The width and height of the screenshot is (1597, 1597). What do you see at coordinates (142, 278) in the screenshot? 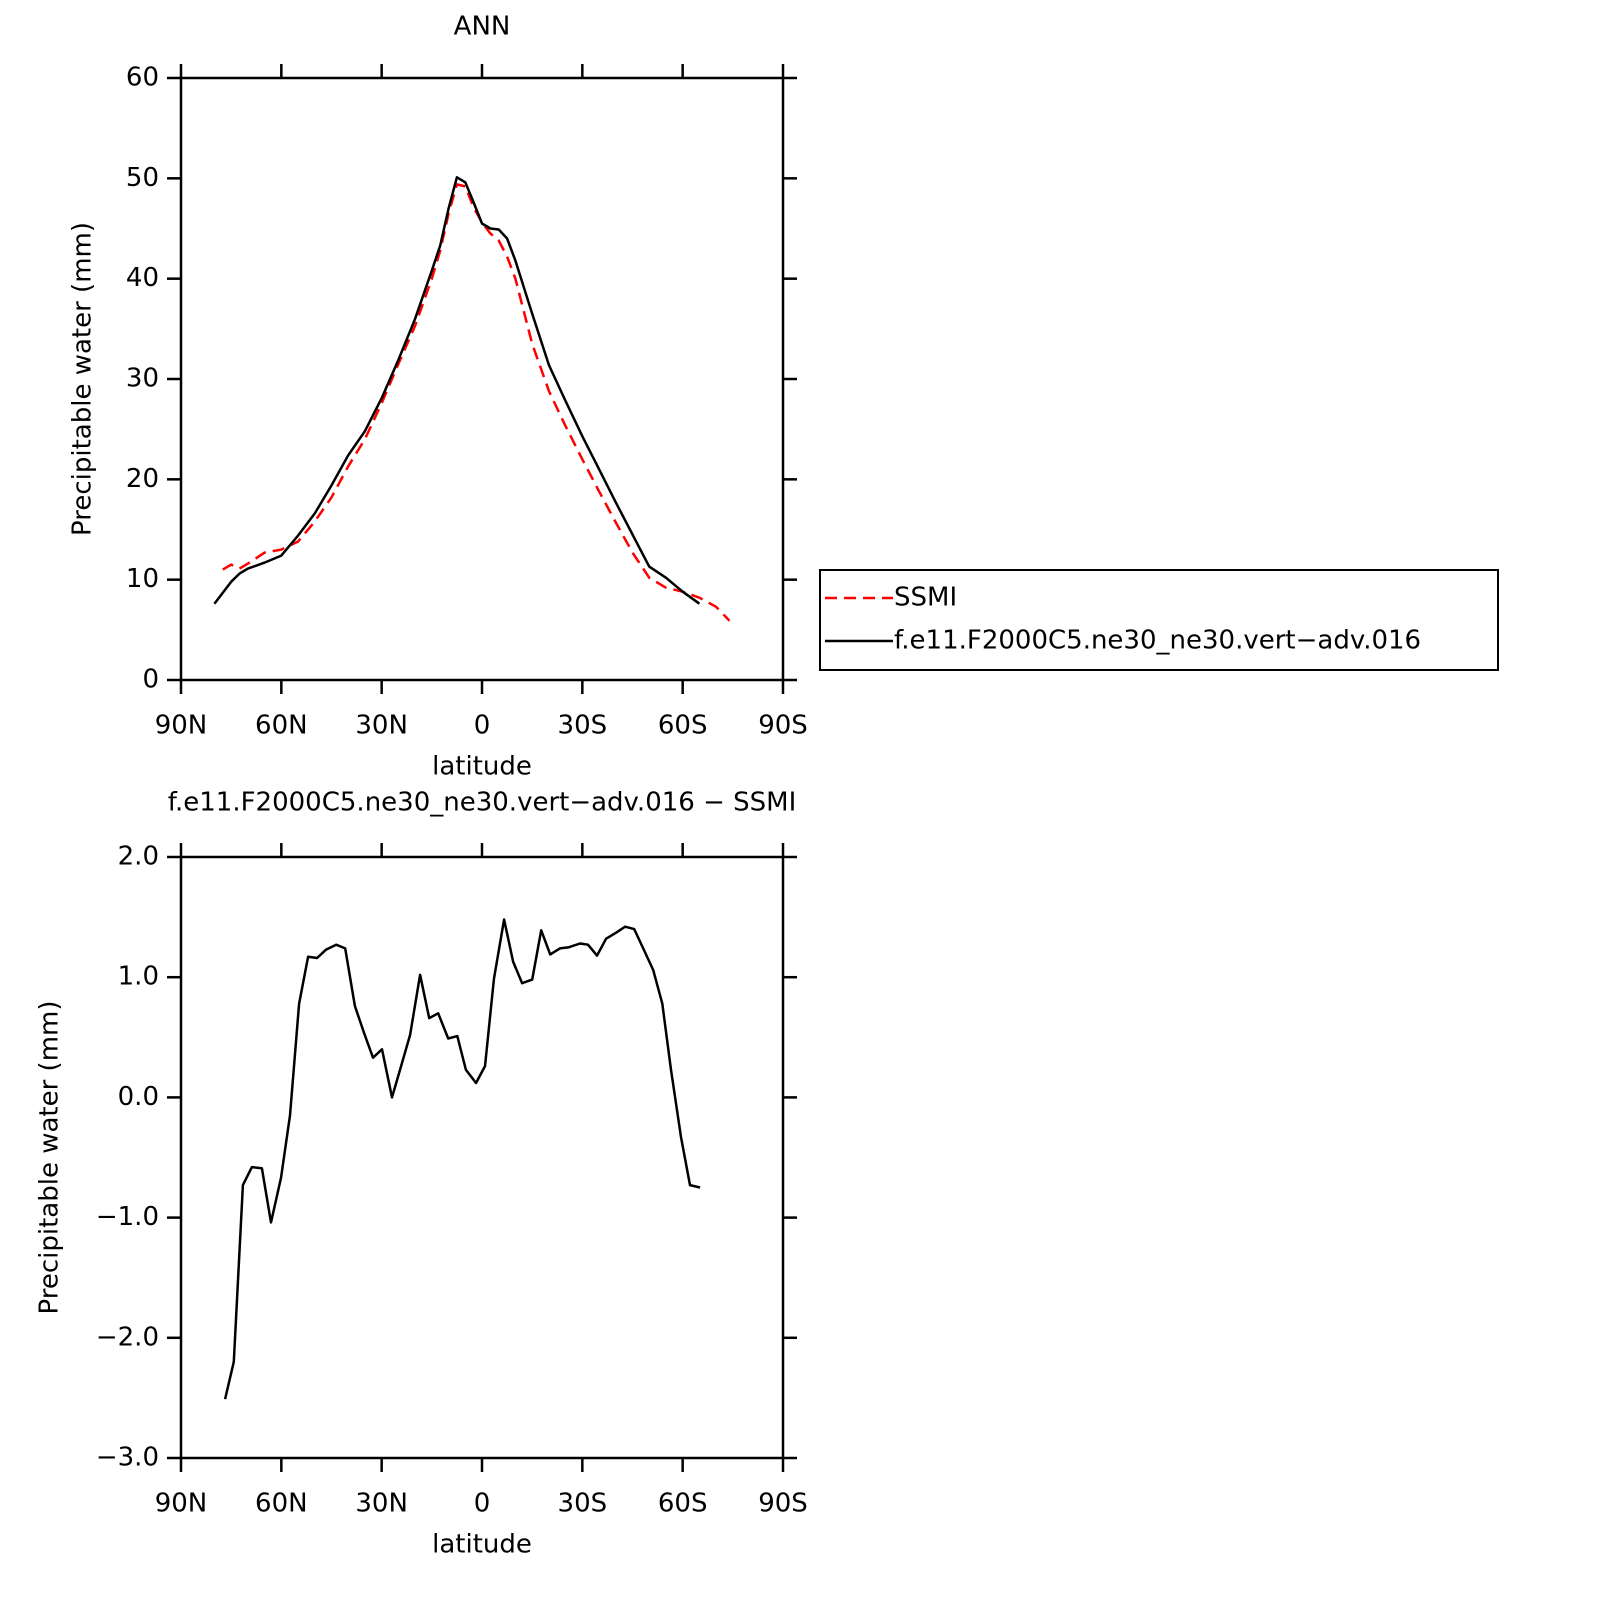
I see `y-tick-label: 40` at bounding box center [142, 278].